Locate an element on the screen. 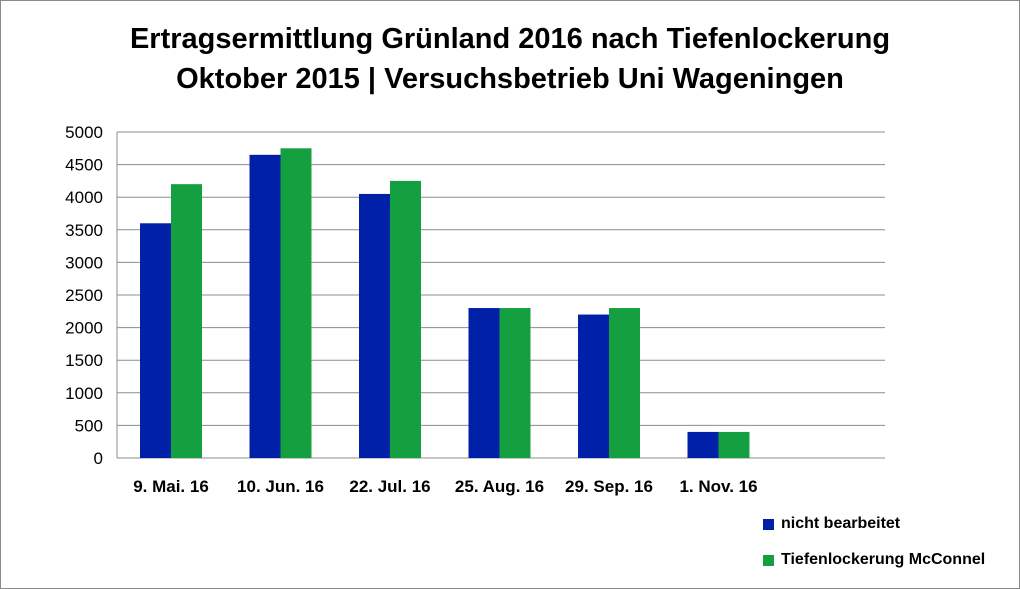 This screenshot has height=589, width=1020. y-tick-label: 5000 is located at coordinates (84, 132).